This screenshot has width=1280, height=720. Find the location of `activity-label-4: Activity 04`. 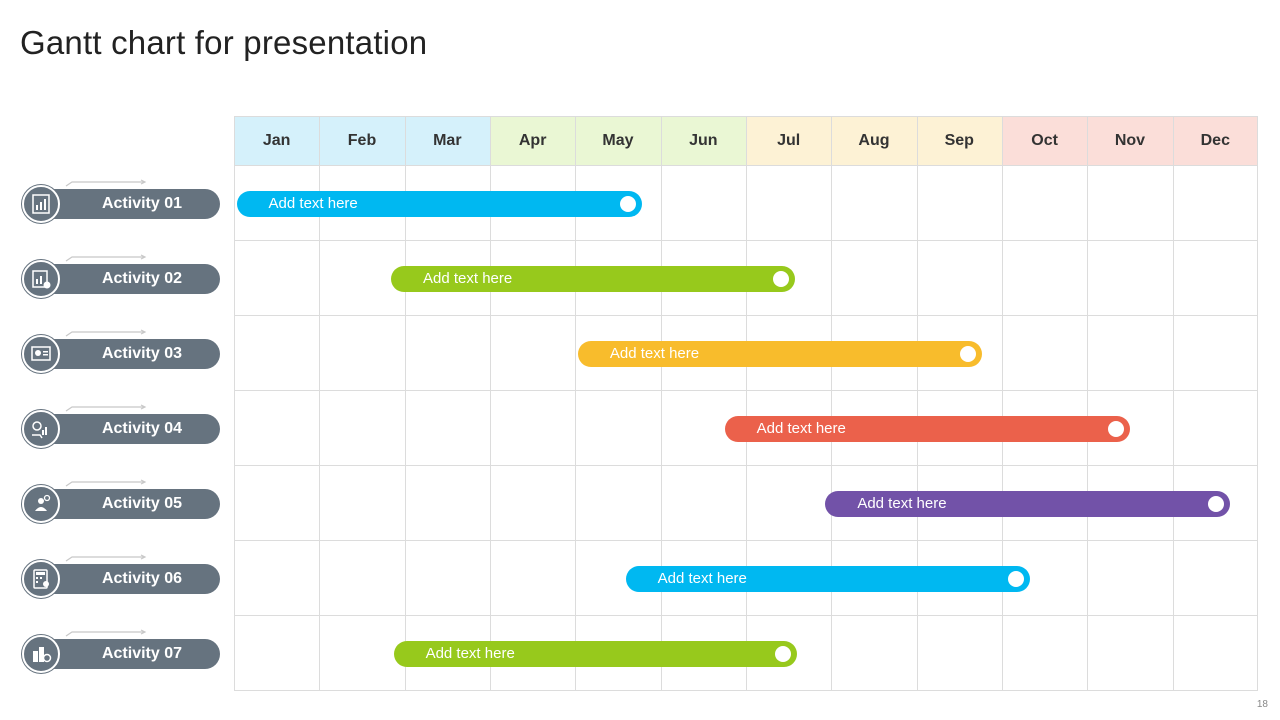

activity-label-4: Activity 04 is located at coordinates (121, 425).